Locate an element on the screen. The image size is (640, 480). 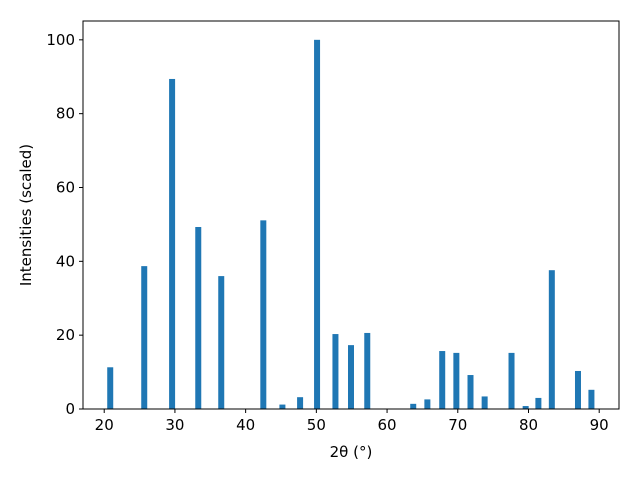
y-axis-label: Intensities (scaled) is located at coordinates (26, 215).